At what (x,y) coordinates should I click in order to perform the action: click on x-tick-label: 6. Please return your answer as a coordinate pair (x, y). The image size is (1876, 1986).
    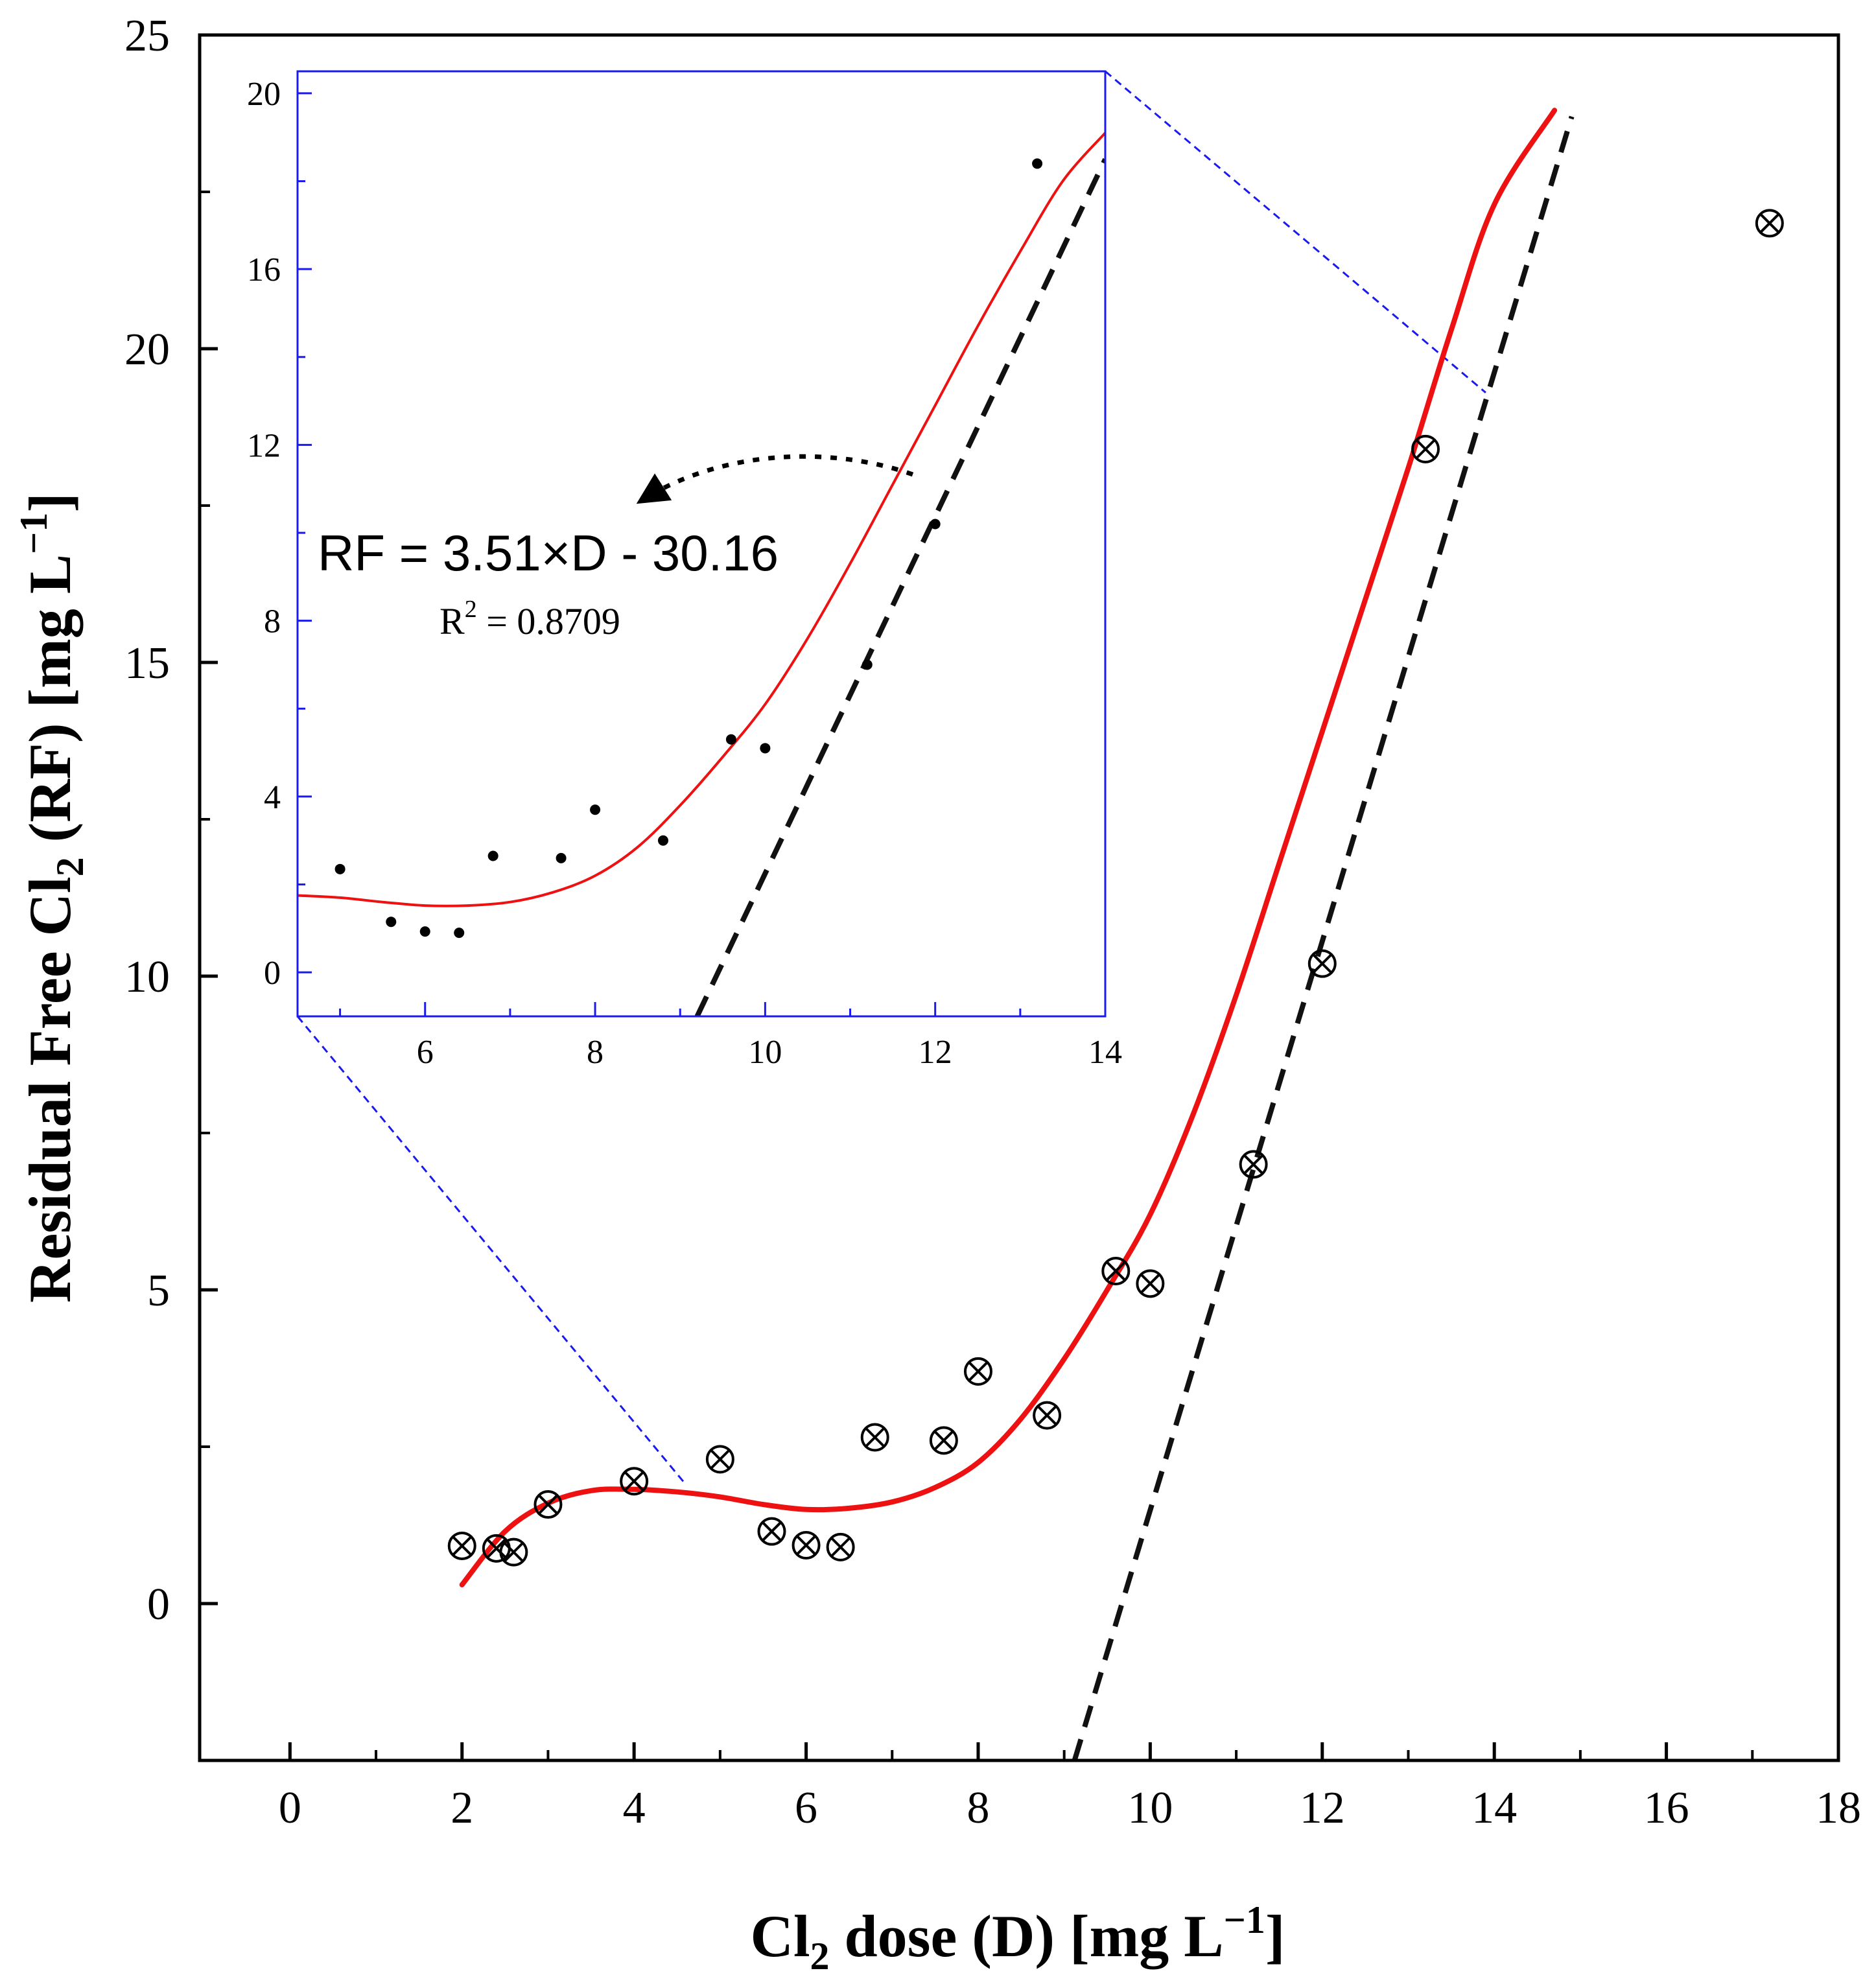
    Looking at the image, I should click on (806, 1808).